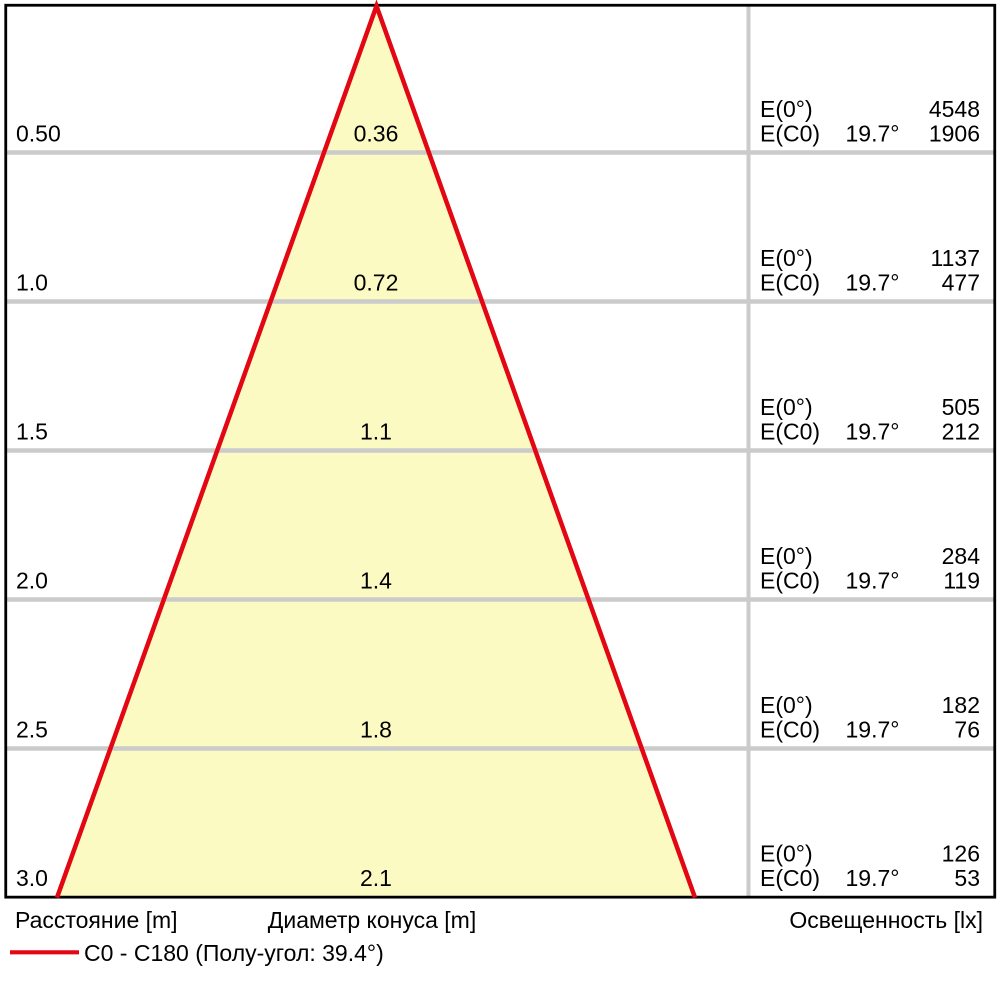  Describe the element at coordinates (961, 581) in the screenshot. I see `svg-text: 119` at that location.